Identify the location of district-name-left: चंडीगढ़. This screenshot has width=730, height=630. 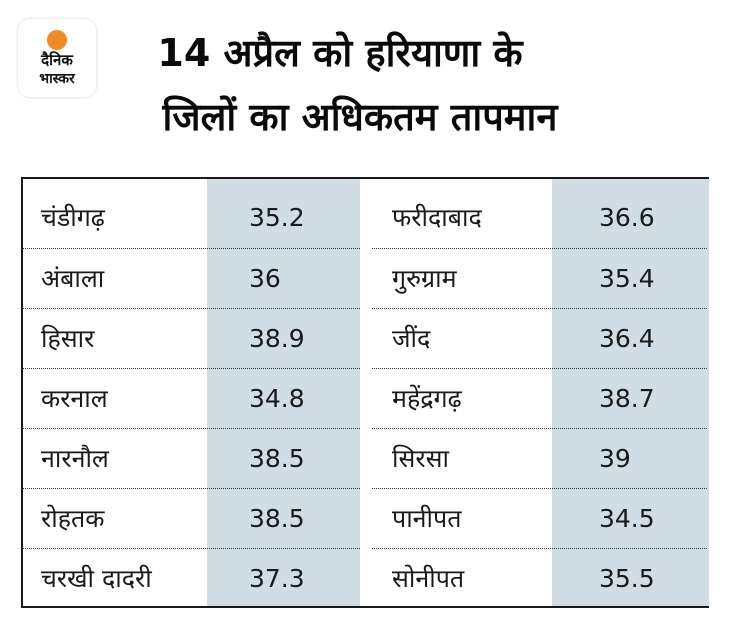
(73, 217).